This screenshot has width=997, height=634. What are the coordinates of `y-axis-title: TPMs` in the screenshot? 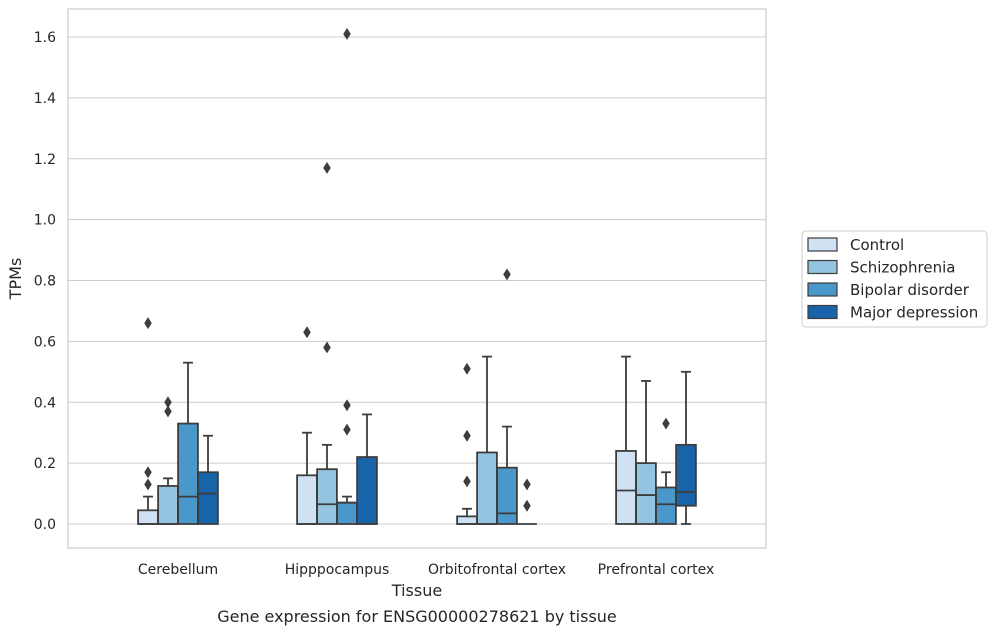 It's located at (15, 279).